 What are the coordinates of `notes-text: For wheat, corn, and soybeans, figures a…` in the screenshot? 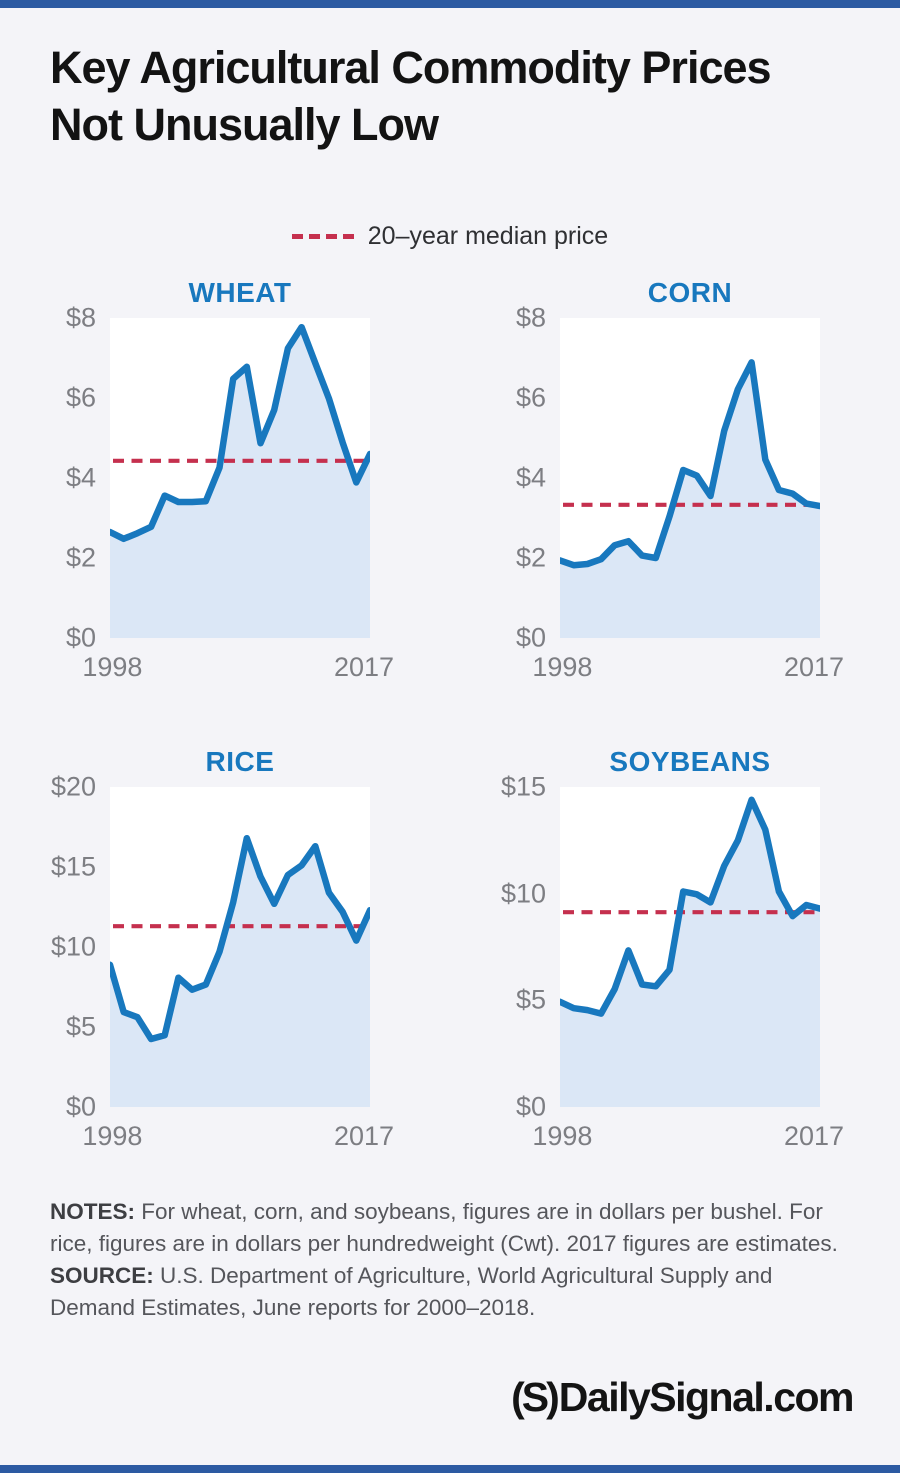 It's located at (444, 1227).